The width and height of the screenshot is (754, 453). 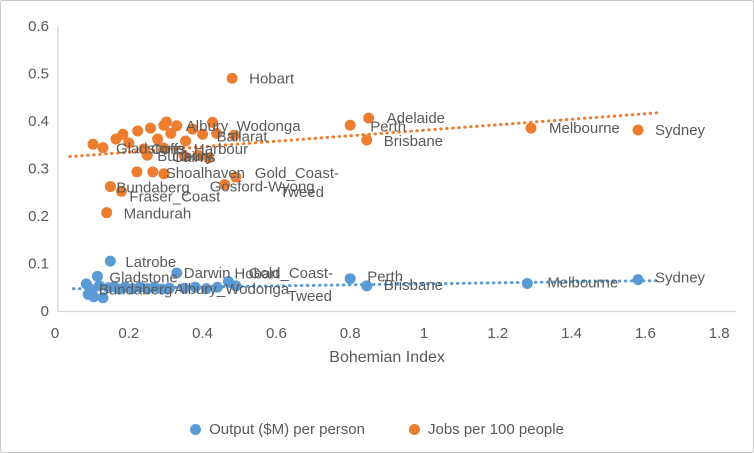 I want to click on data-label-adelaide: Adelaide, so click(x=416, y=118).